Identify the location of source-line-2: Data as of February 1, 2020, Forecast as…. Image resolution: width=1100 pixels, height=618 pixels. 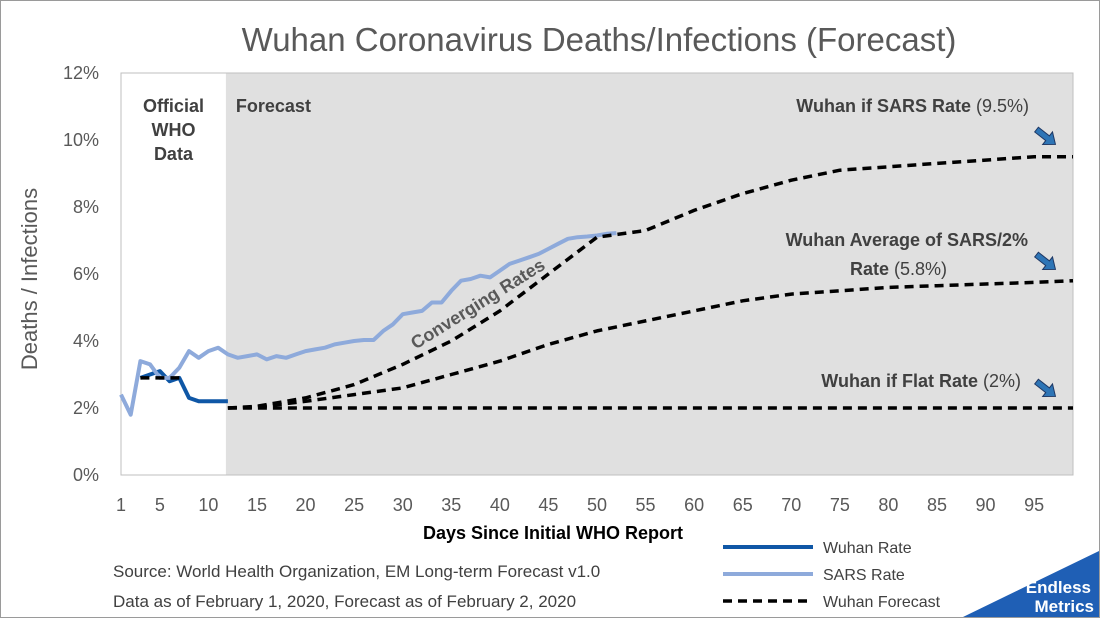
(344, 601).